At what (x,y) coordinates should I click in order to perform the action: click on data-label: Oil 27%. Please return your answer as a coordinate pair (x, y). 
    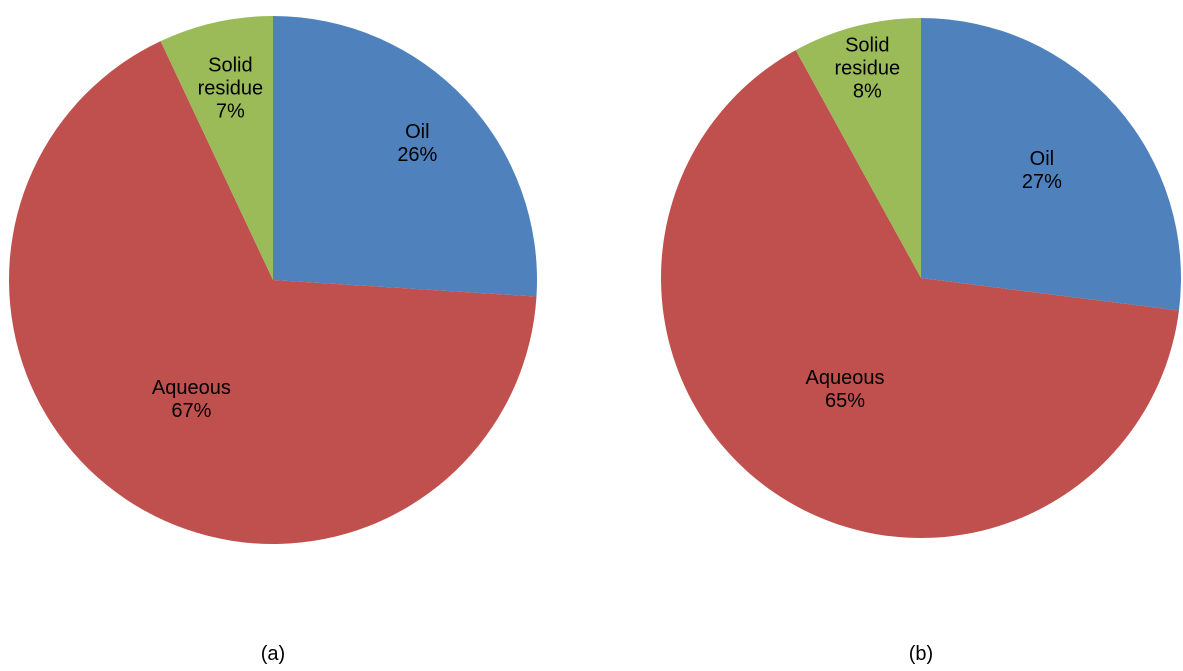
    Looking at the image, I should click on (1042, 171).